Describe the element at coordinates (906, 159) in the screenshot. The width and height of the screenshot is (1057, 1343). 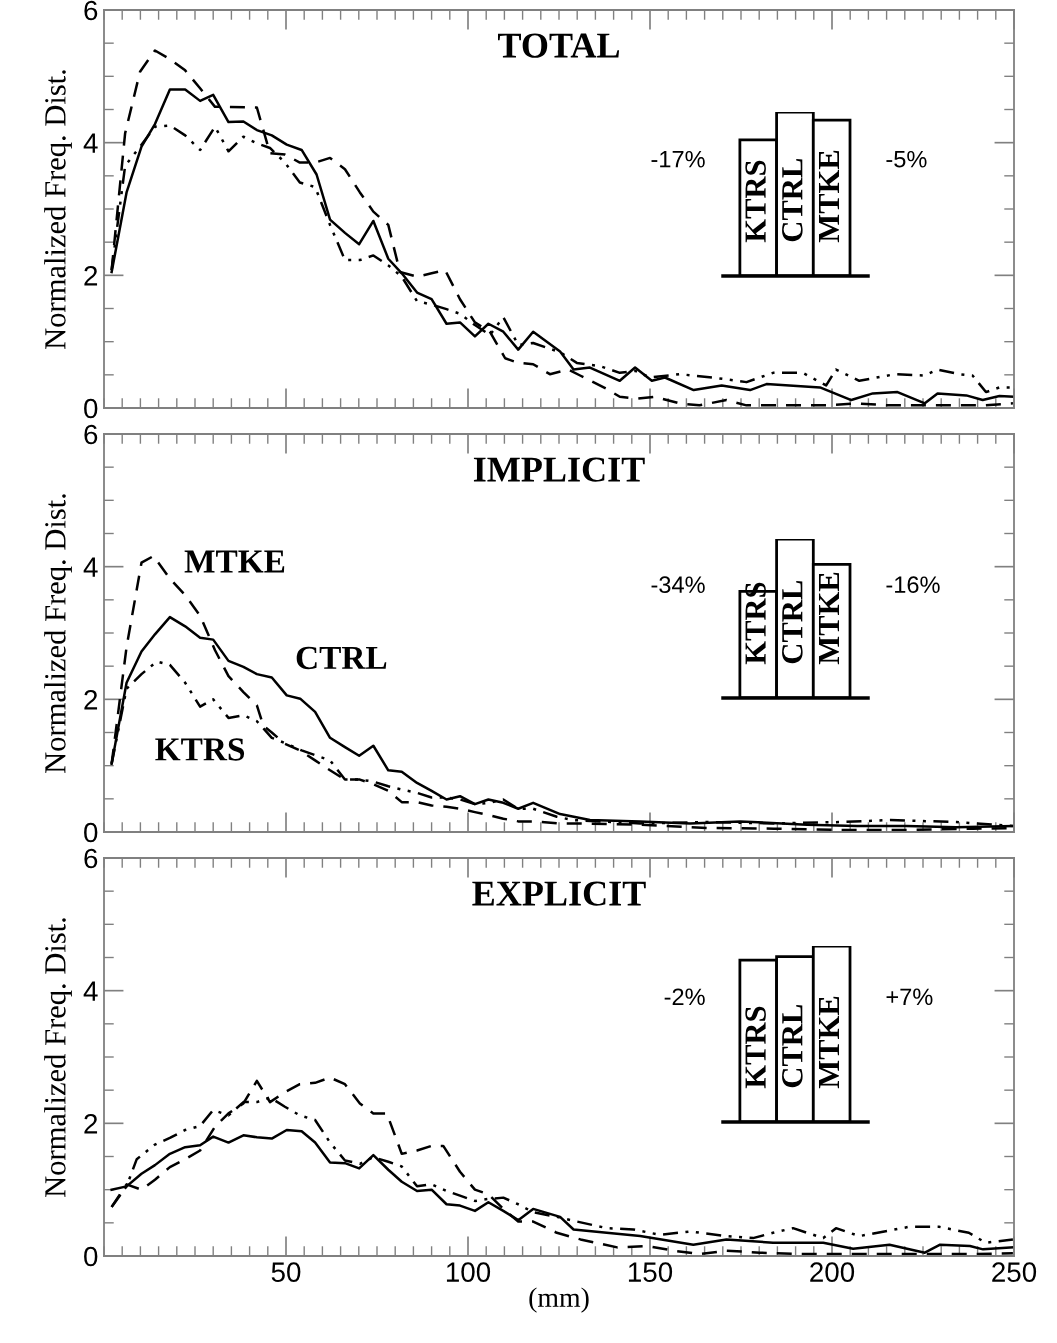
I see `annotation: -5%` at that location.